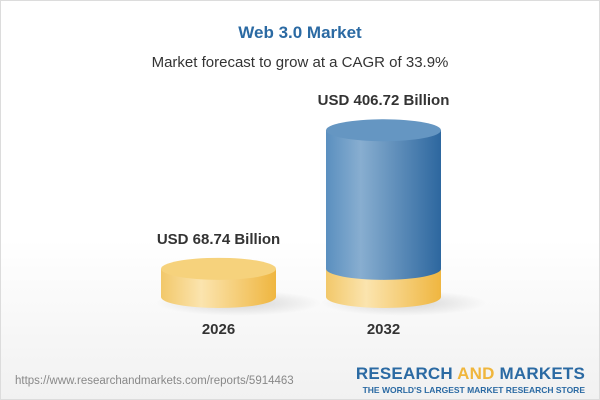 This screenshot has width=600, height=400. What do you see at coordinates (384, 100) in the screenshot?
I see `value-label: USD 406.72 Billion` at bounding box center [384, 100].